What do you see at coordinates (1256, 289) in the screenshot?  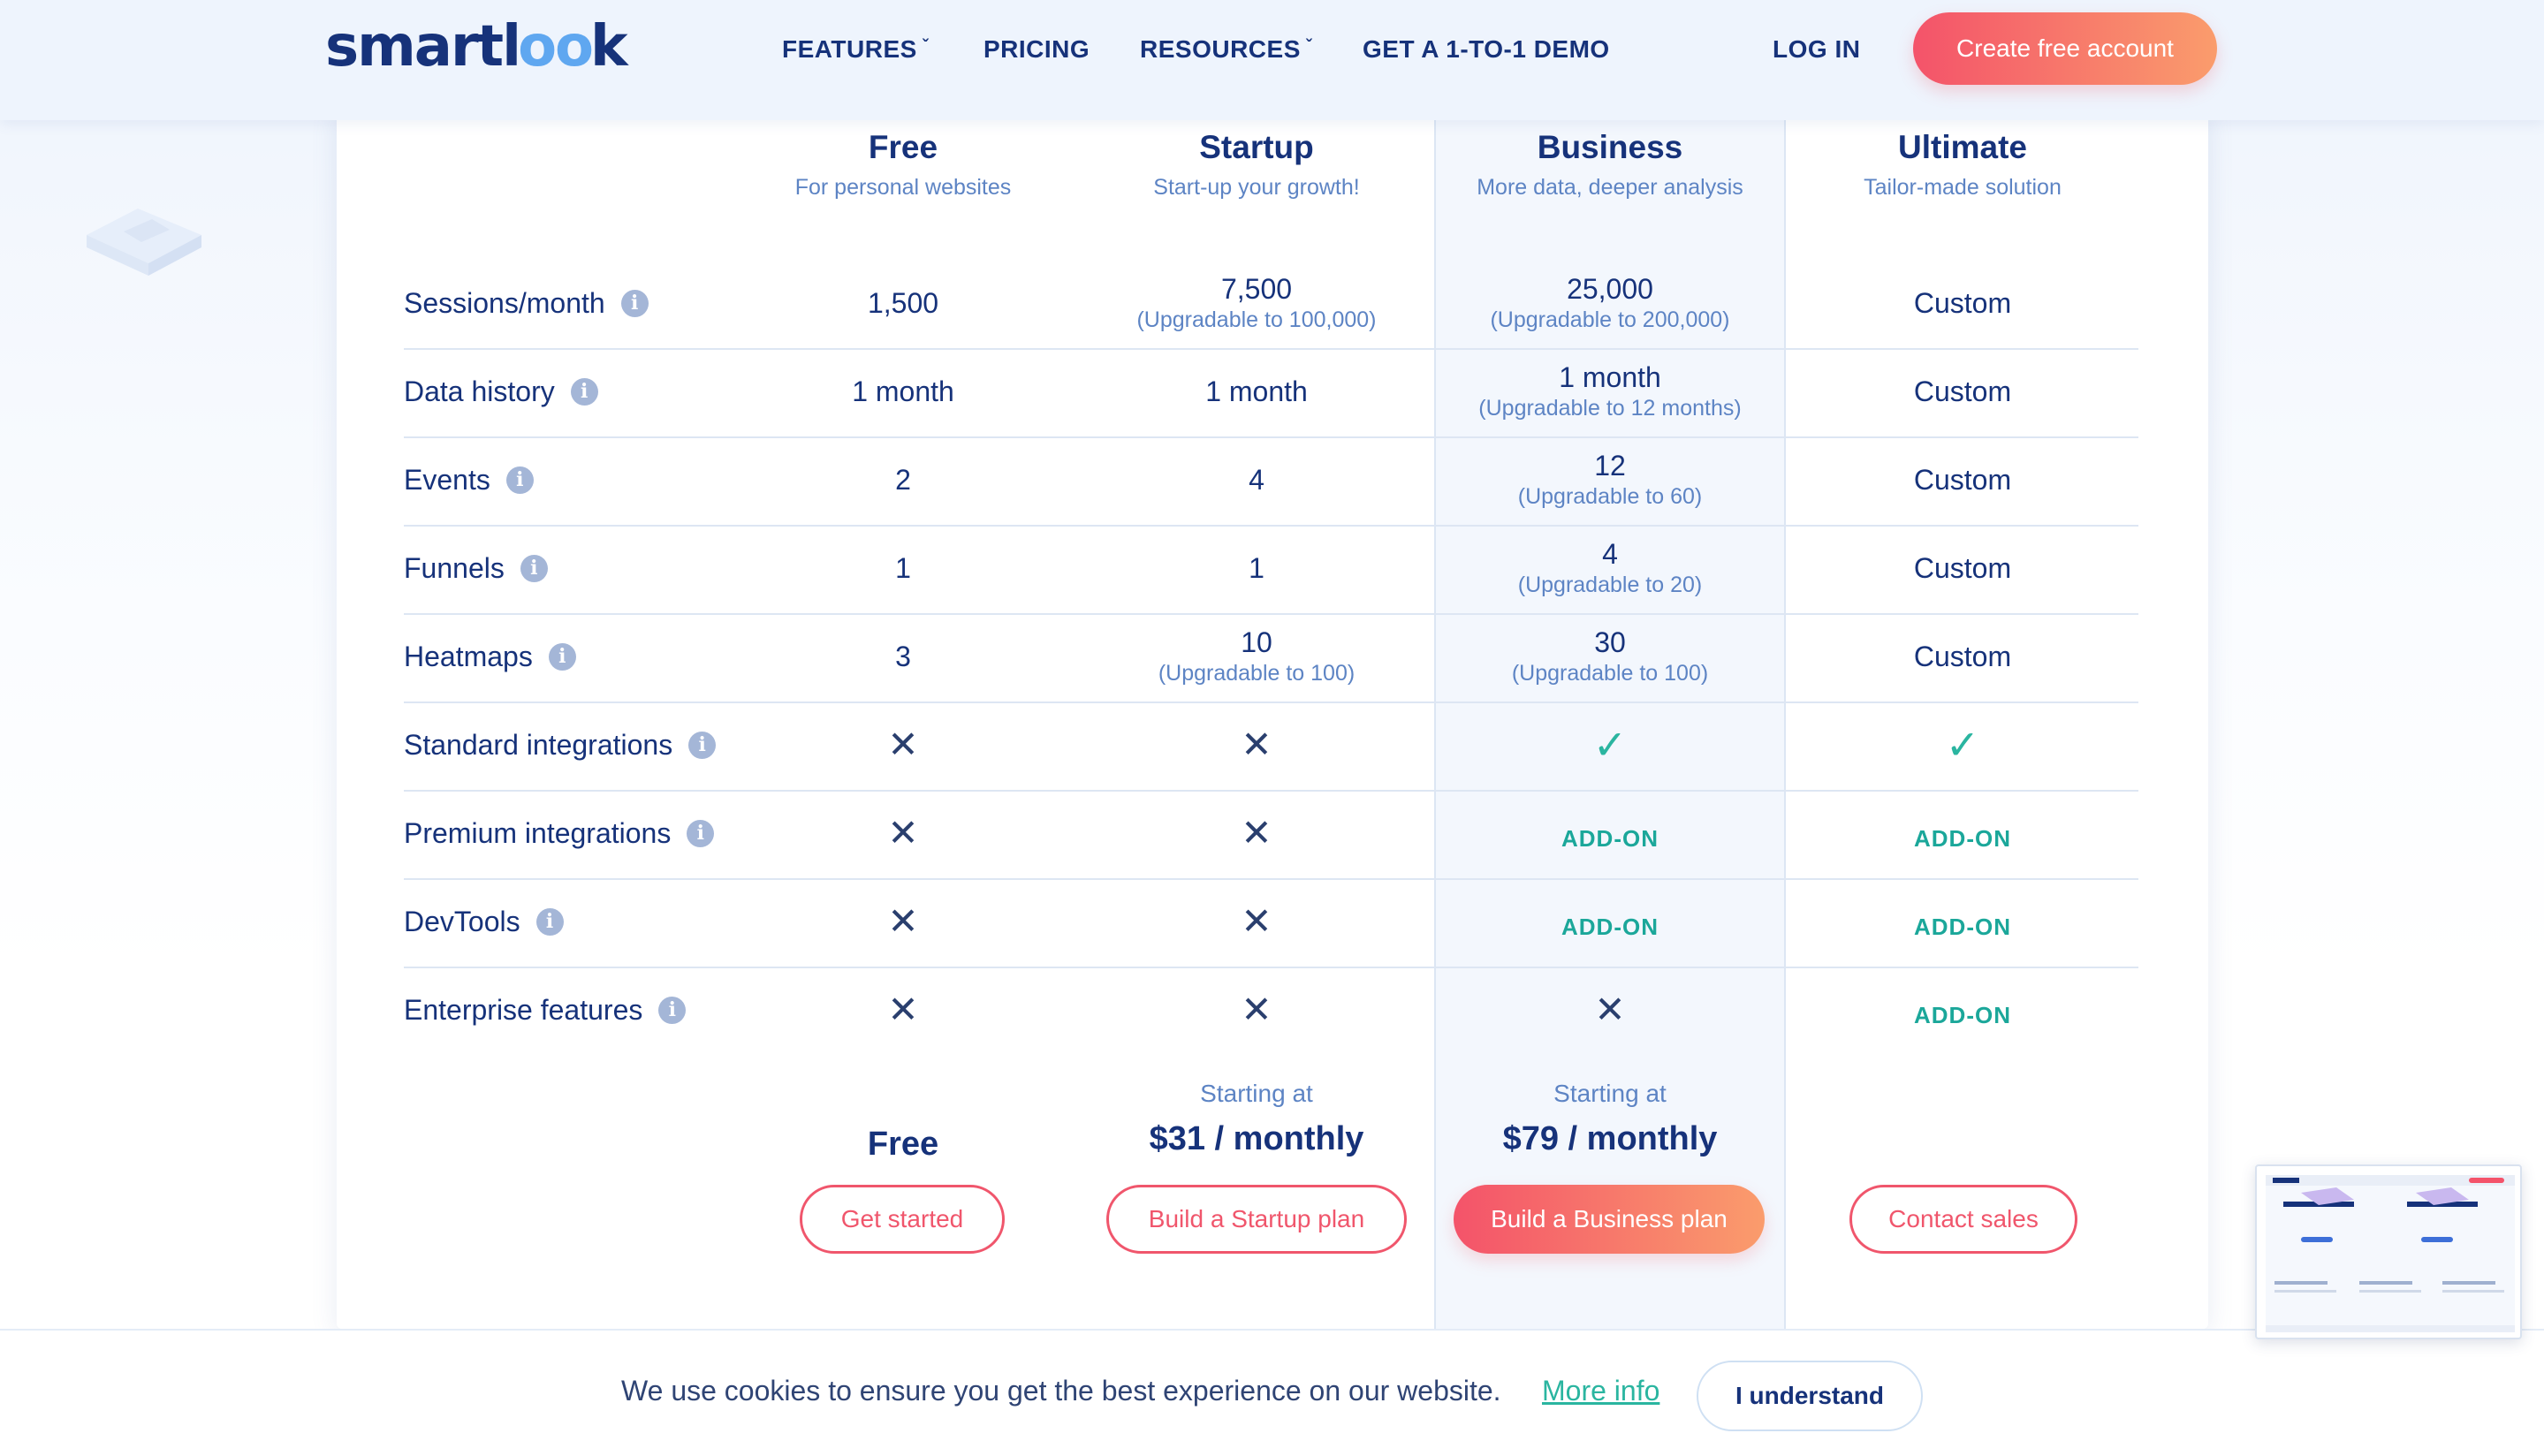 I see `cell-value: 7,500` at bounding box center [1256, 289].